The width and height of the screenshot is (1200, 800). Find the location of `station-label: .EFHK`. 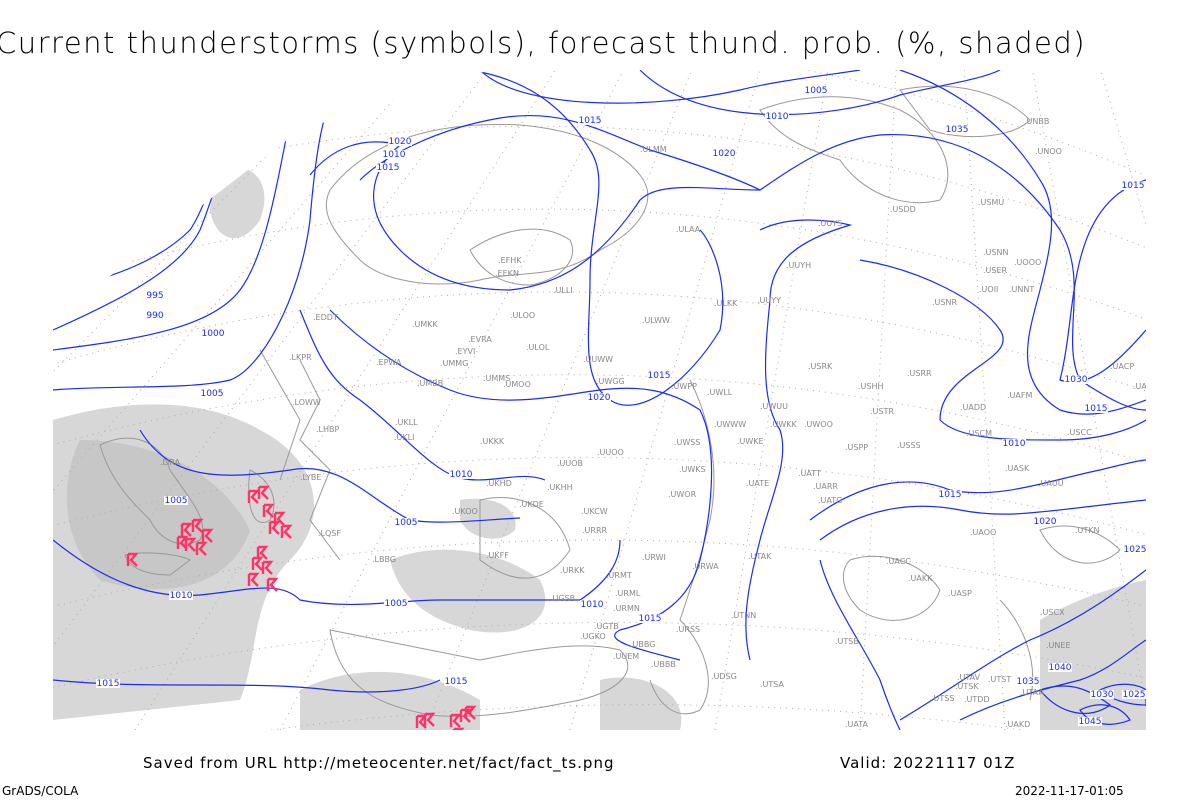

station-label: .EFHK is located at coordinates (510, 260).